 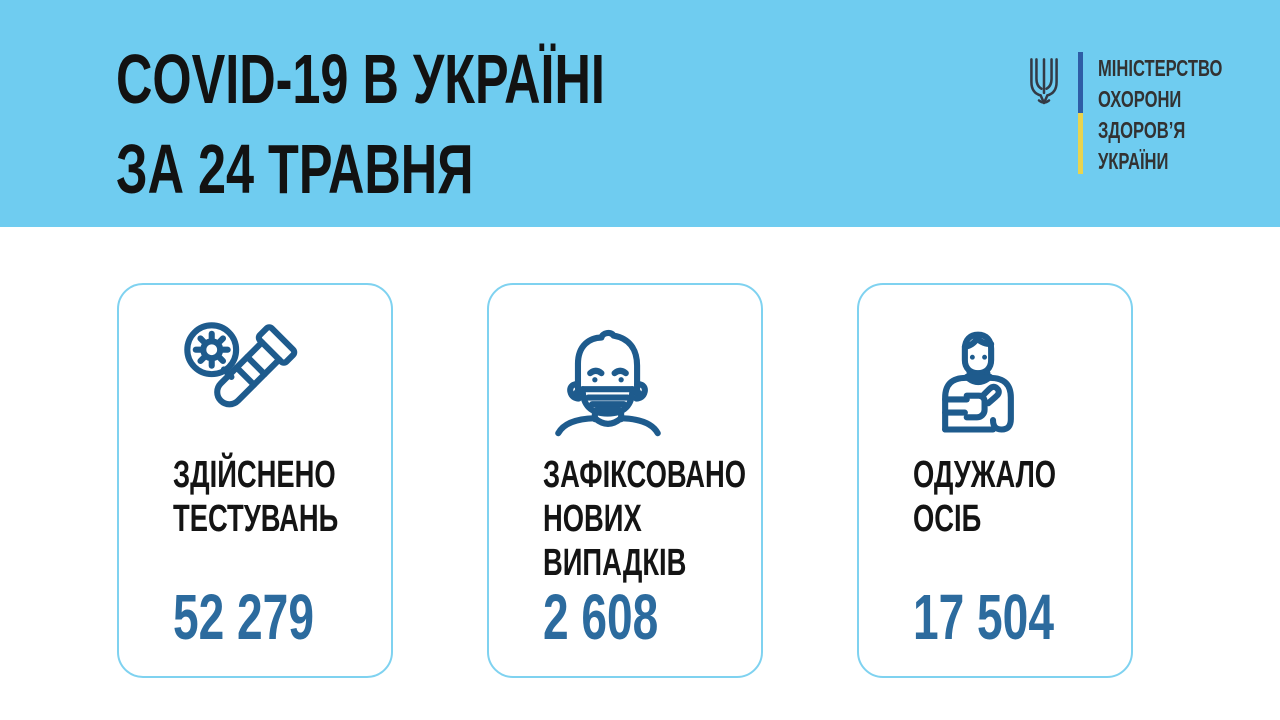 What do you see at coordinates (1044, 81) in the screenshot?
I see `ukraine-trident-icon` at bounding box center [1044, 81].